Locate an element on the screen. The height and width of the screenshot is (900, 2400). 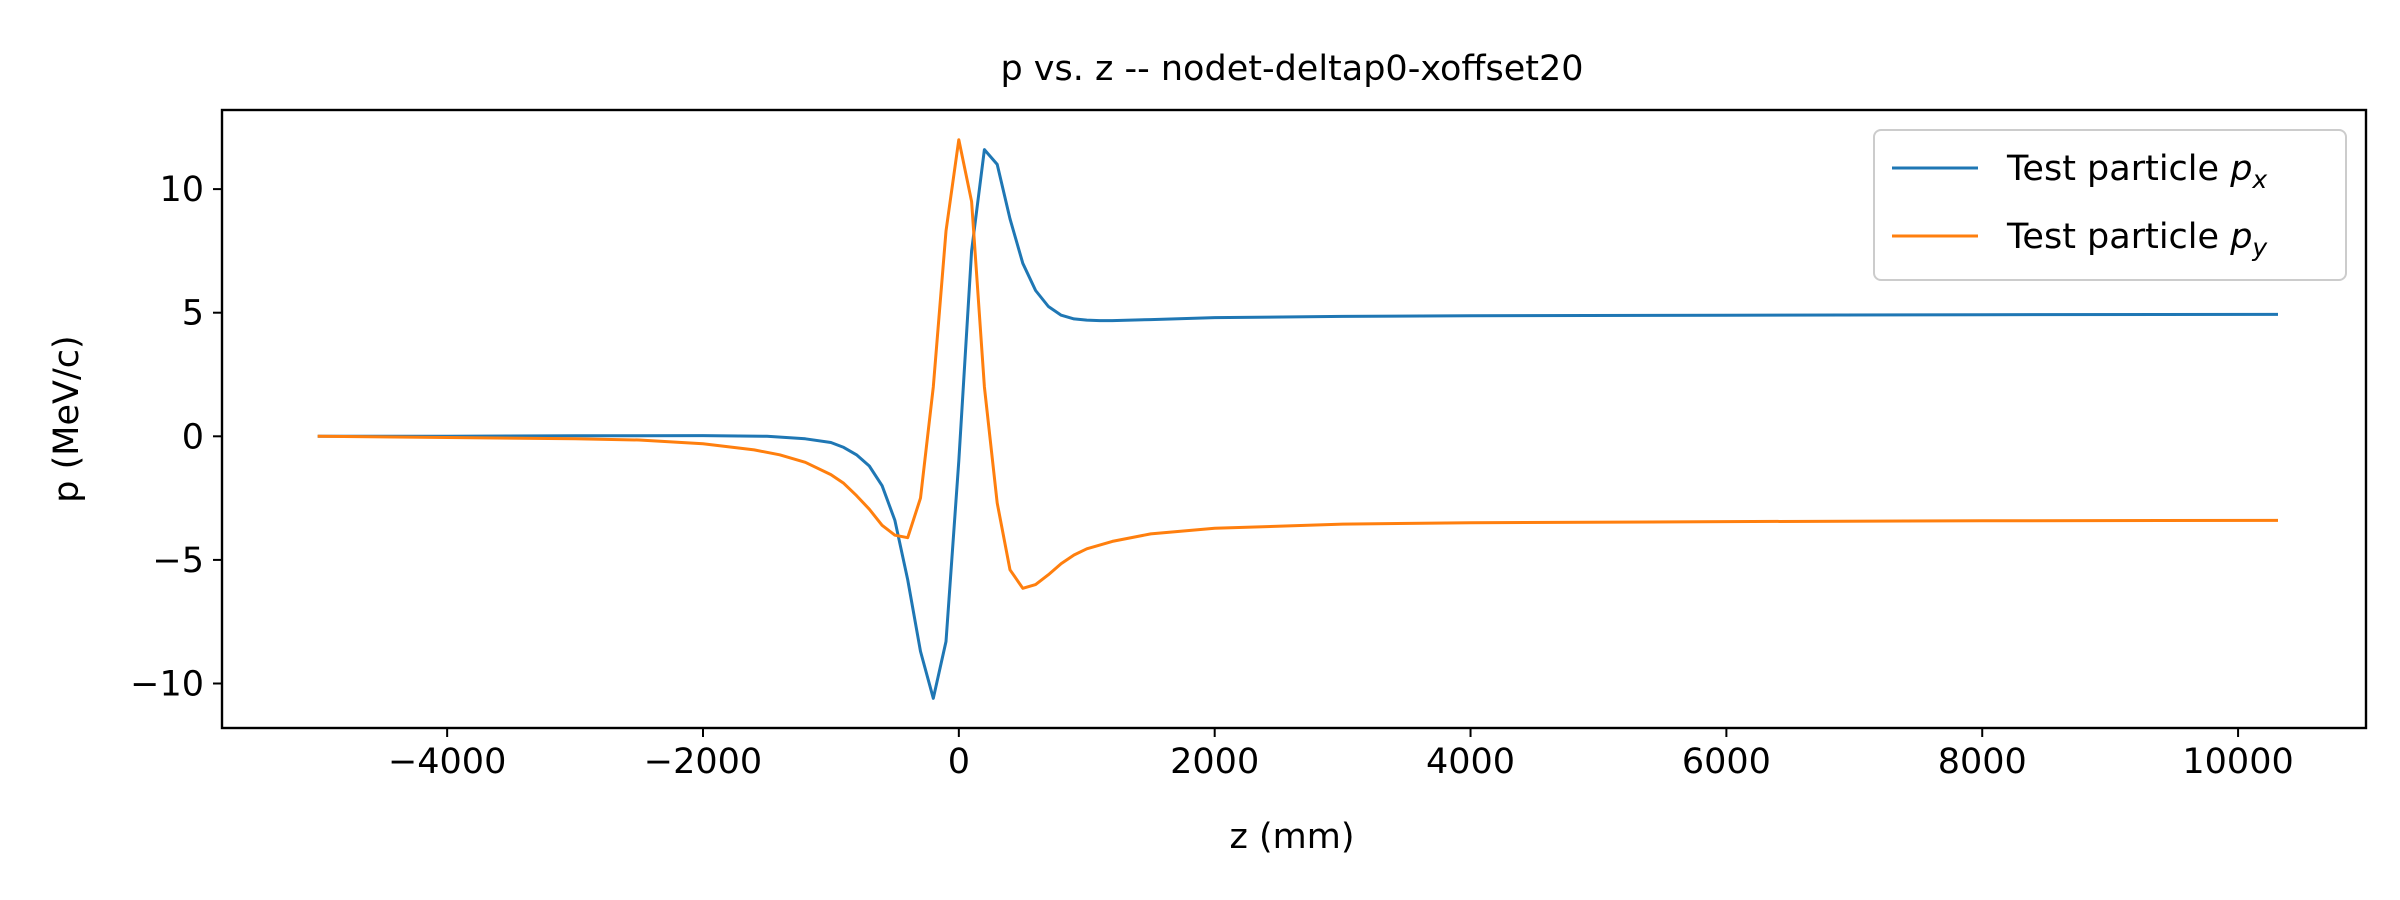
x-tick-label: 6000 is located at coordinates (1726, 762).